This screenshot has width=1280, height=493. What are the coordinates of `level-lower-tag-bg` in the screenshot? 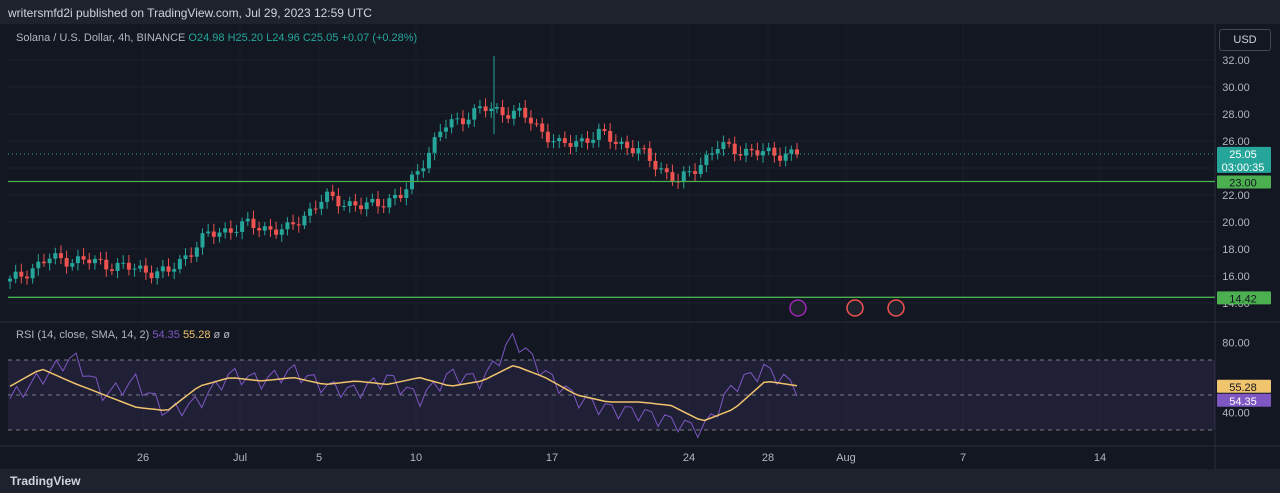 It's located at (1244, 298).